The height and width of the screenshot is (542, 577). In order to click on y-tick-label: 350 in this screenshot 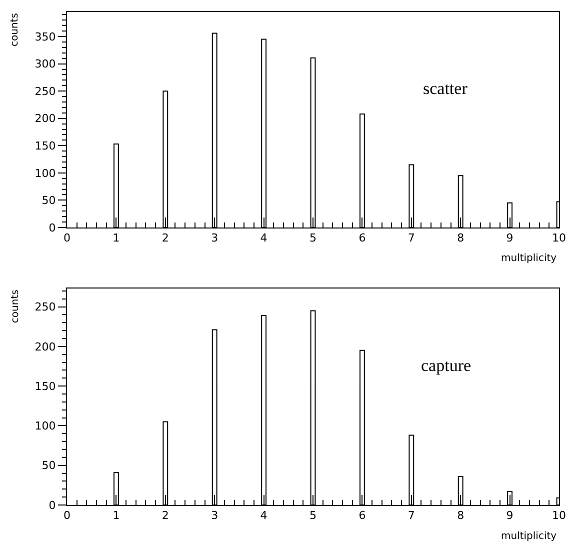, I will do `click(45, 37)`.